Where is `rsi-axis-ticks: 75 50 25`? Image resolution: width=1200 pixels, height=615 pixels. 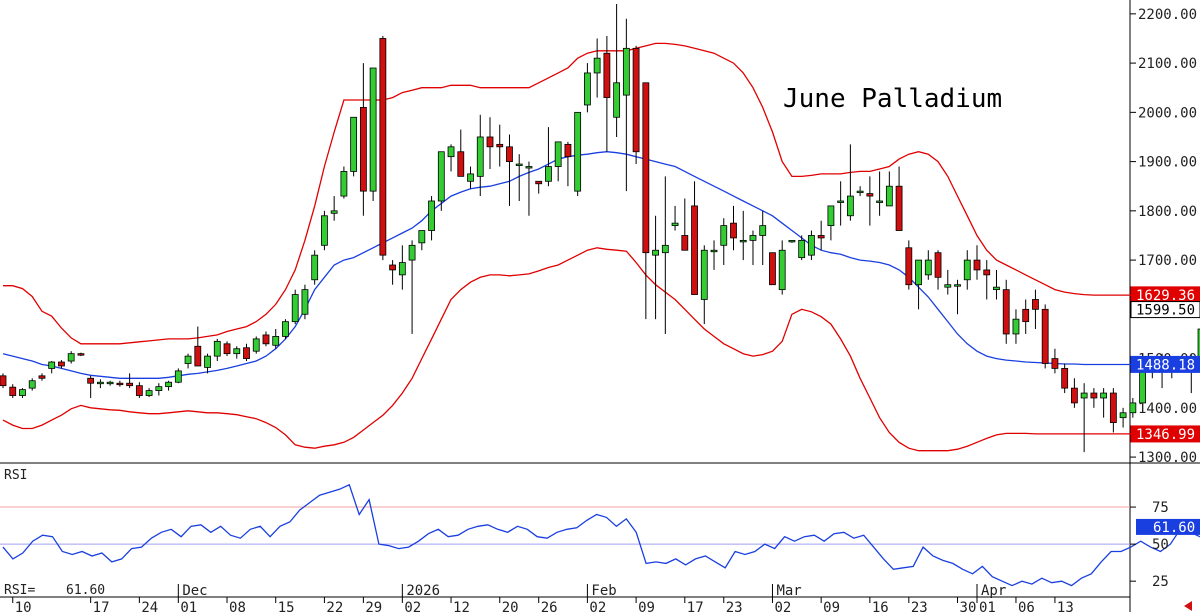 rsi-axis-ticks: 75 50 25 is located at coordinates (1149, 545).